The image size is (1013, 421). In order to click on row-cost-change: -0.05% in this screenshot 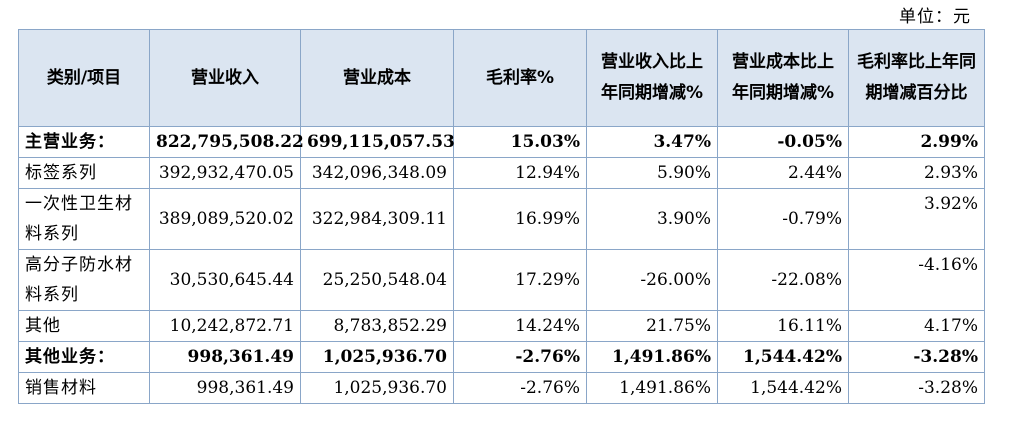, I will do `click(783, 142)`.